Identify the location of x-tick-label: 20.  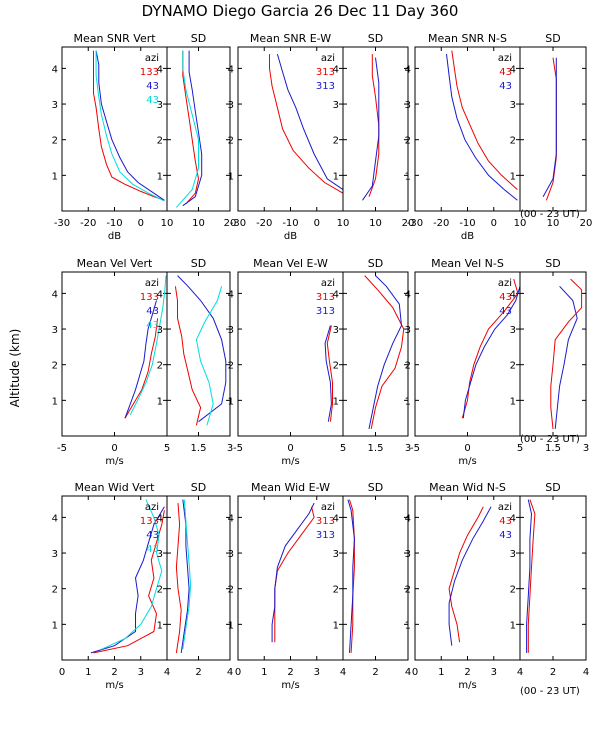
(230, 223).